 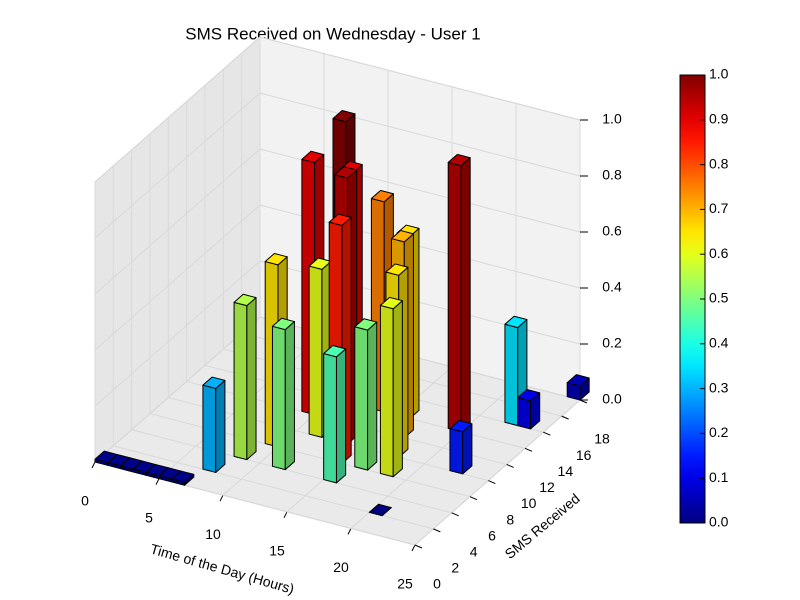 What do you see at coordinates (85, 501) in the screenshot?
I see `x-tick-label: 0` at bounding box center [85, 501].